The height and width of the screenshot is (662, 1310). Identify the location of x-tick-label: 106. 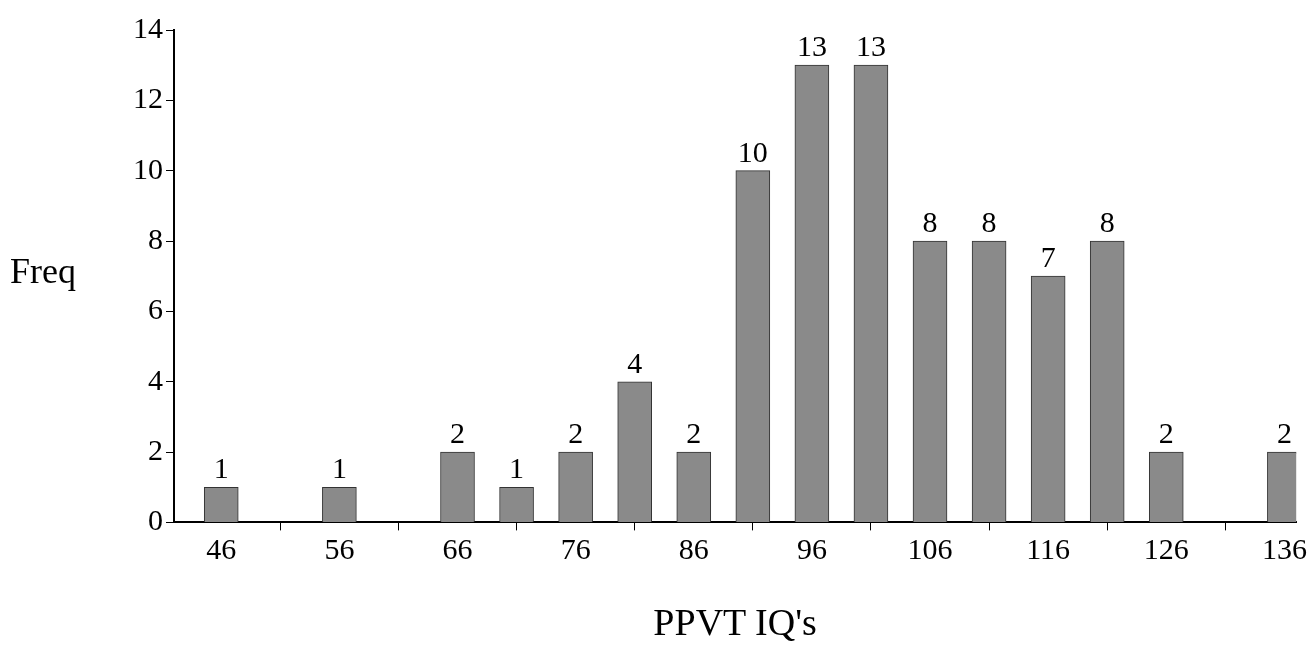
(930, 549).